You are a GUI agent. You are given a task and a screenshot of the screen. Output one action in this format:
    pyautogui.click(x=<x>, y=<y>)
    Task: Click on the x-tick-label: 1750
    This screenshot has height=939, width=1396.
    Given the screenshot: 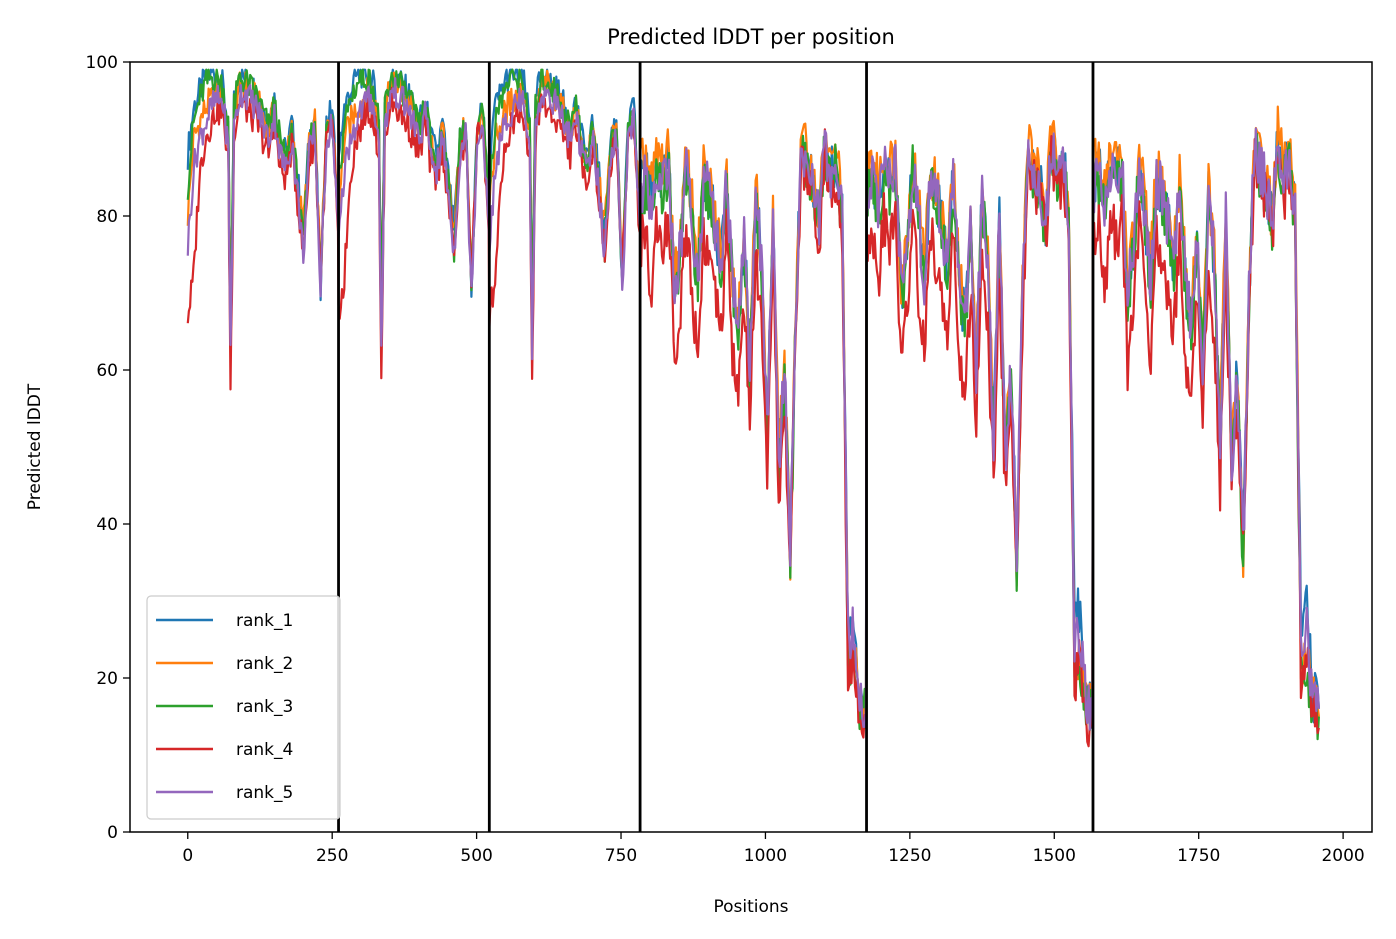 What is the action you would take?
    pyautogui.click(x=1198, y=856)
    